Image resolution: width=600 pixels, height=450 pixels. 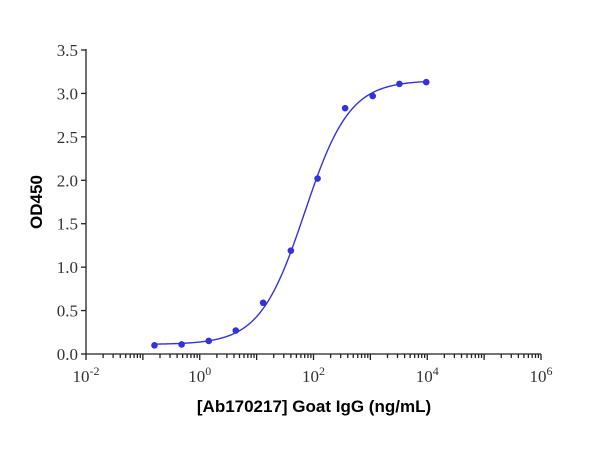 What do you see at coordinates (67, 93) in the screenshot?
I see `y-tick-label: 3.0` at bounding box center [67, 93].